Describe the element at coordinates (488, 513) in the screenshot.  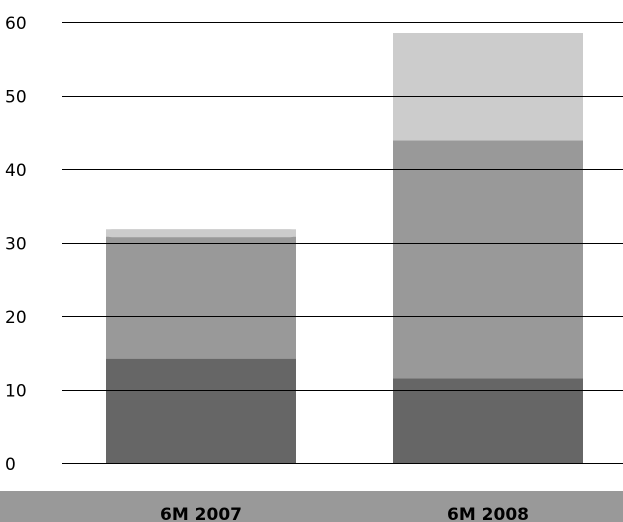
I see `x-category-label-2: 6M 2008` at that location.